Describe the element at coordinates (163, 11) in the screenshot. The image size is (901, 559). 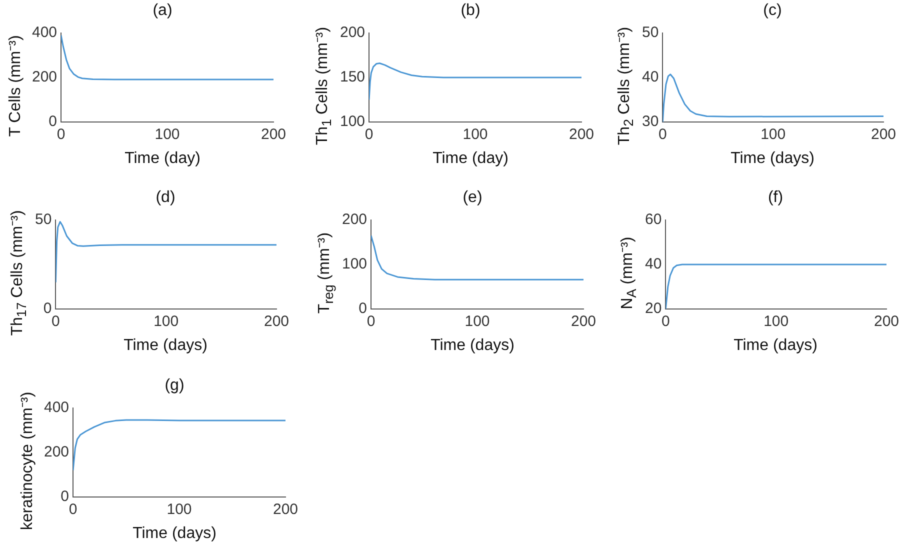
I see `chart-title: (a)` at that location.